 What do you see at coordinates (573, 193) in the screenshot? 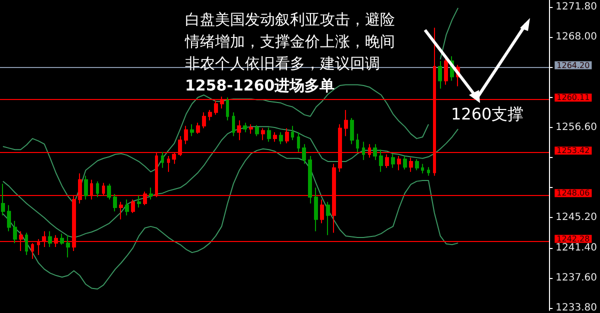
I see `ref-line-label: 1248.06` at bounding box center [573, 193].